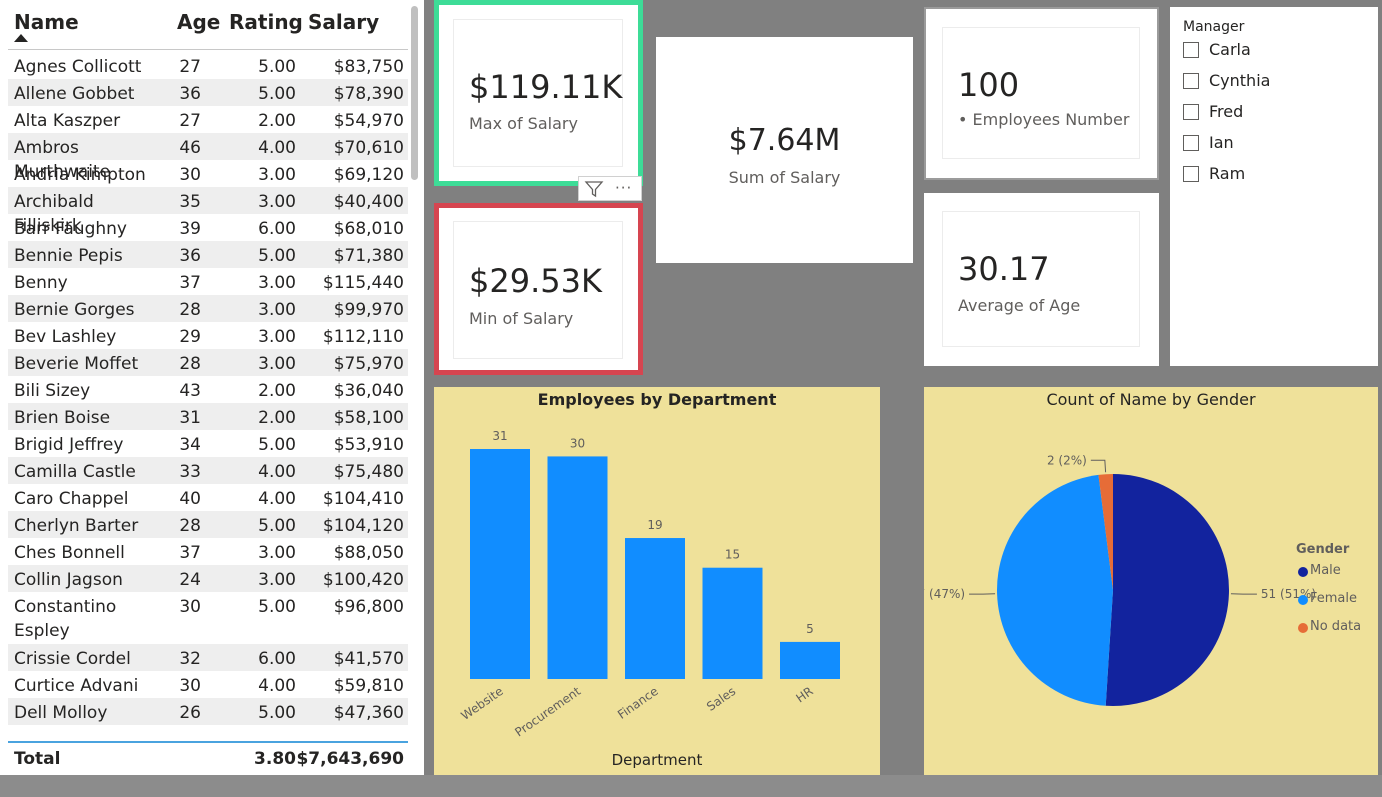  Describe the element at coordinates (208, 524) in the screenshot. I see `table-row: Cherlyn Barter 28 5.00 $104,120` at that location.